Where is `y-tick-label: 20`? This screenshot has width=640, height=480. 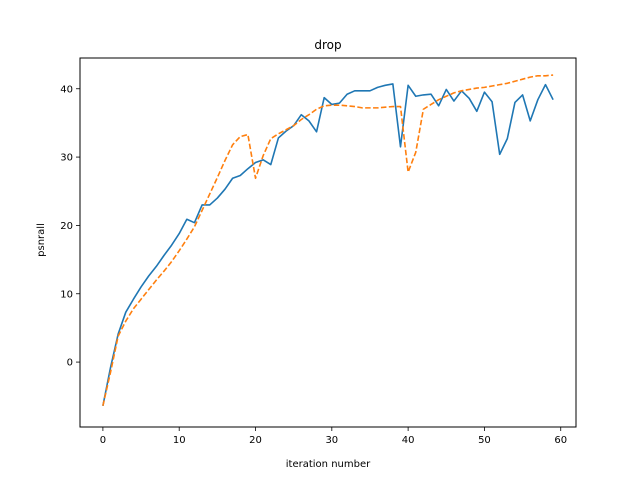 y-tick-label: 20 is located at coordinates (66, 226).